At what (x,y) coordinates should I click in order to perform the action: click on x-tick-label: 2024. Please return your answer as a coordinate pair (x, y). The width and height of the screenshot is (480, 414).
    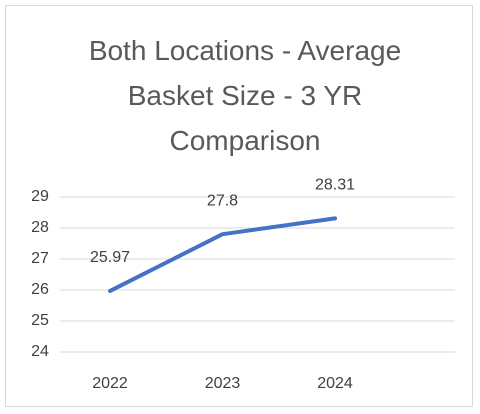
    Looking at the image, I should click on (335, 383).